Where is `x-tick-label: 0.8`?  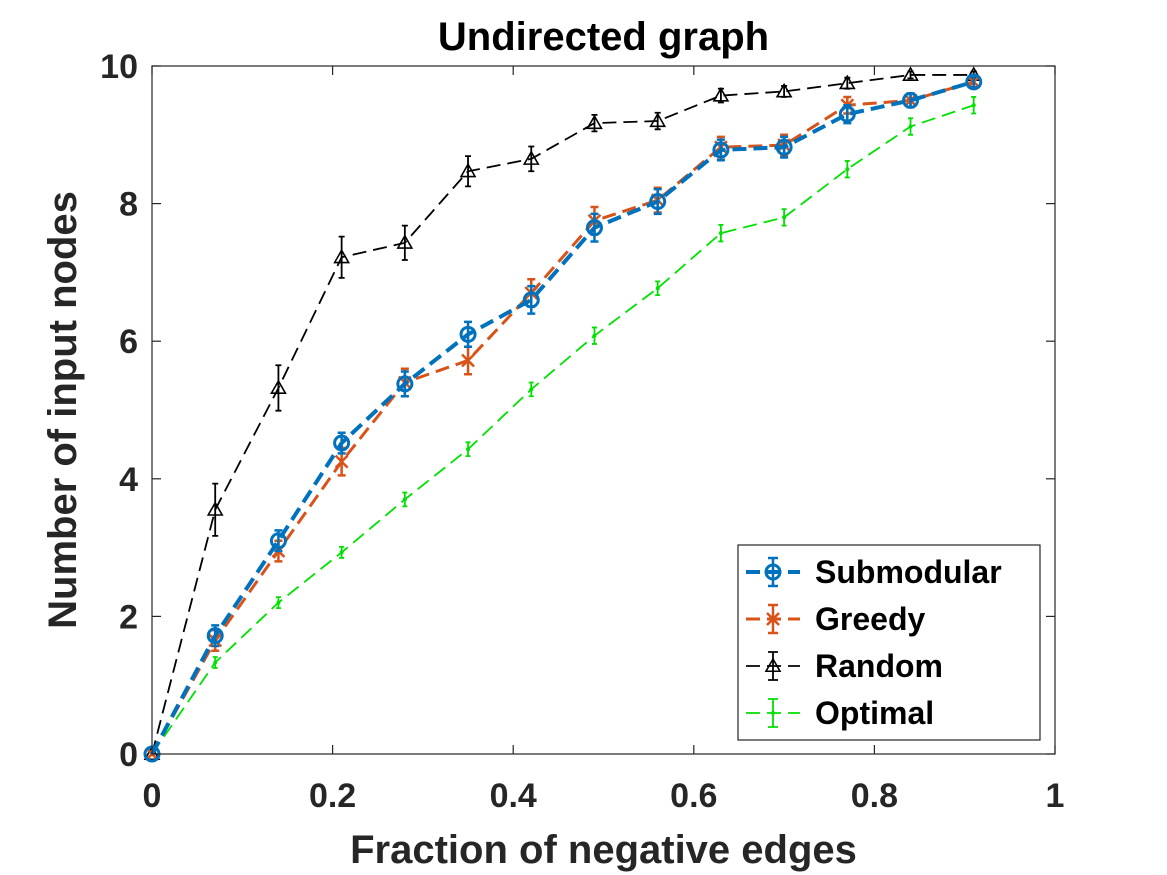 x-tick-label: 0.8 is located at coordinates (874, 796).